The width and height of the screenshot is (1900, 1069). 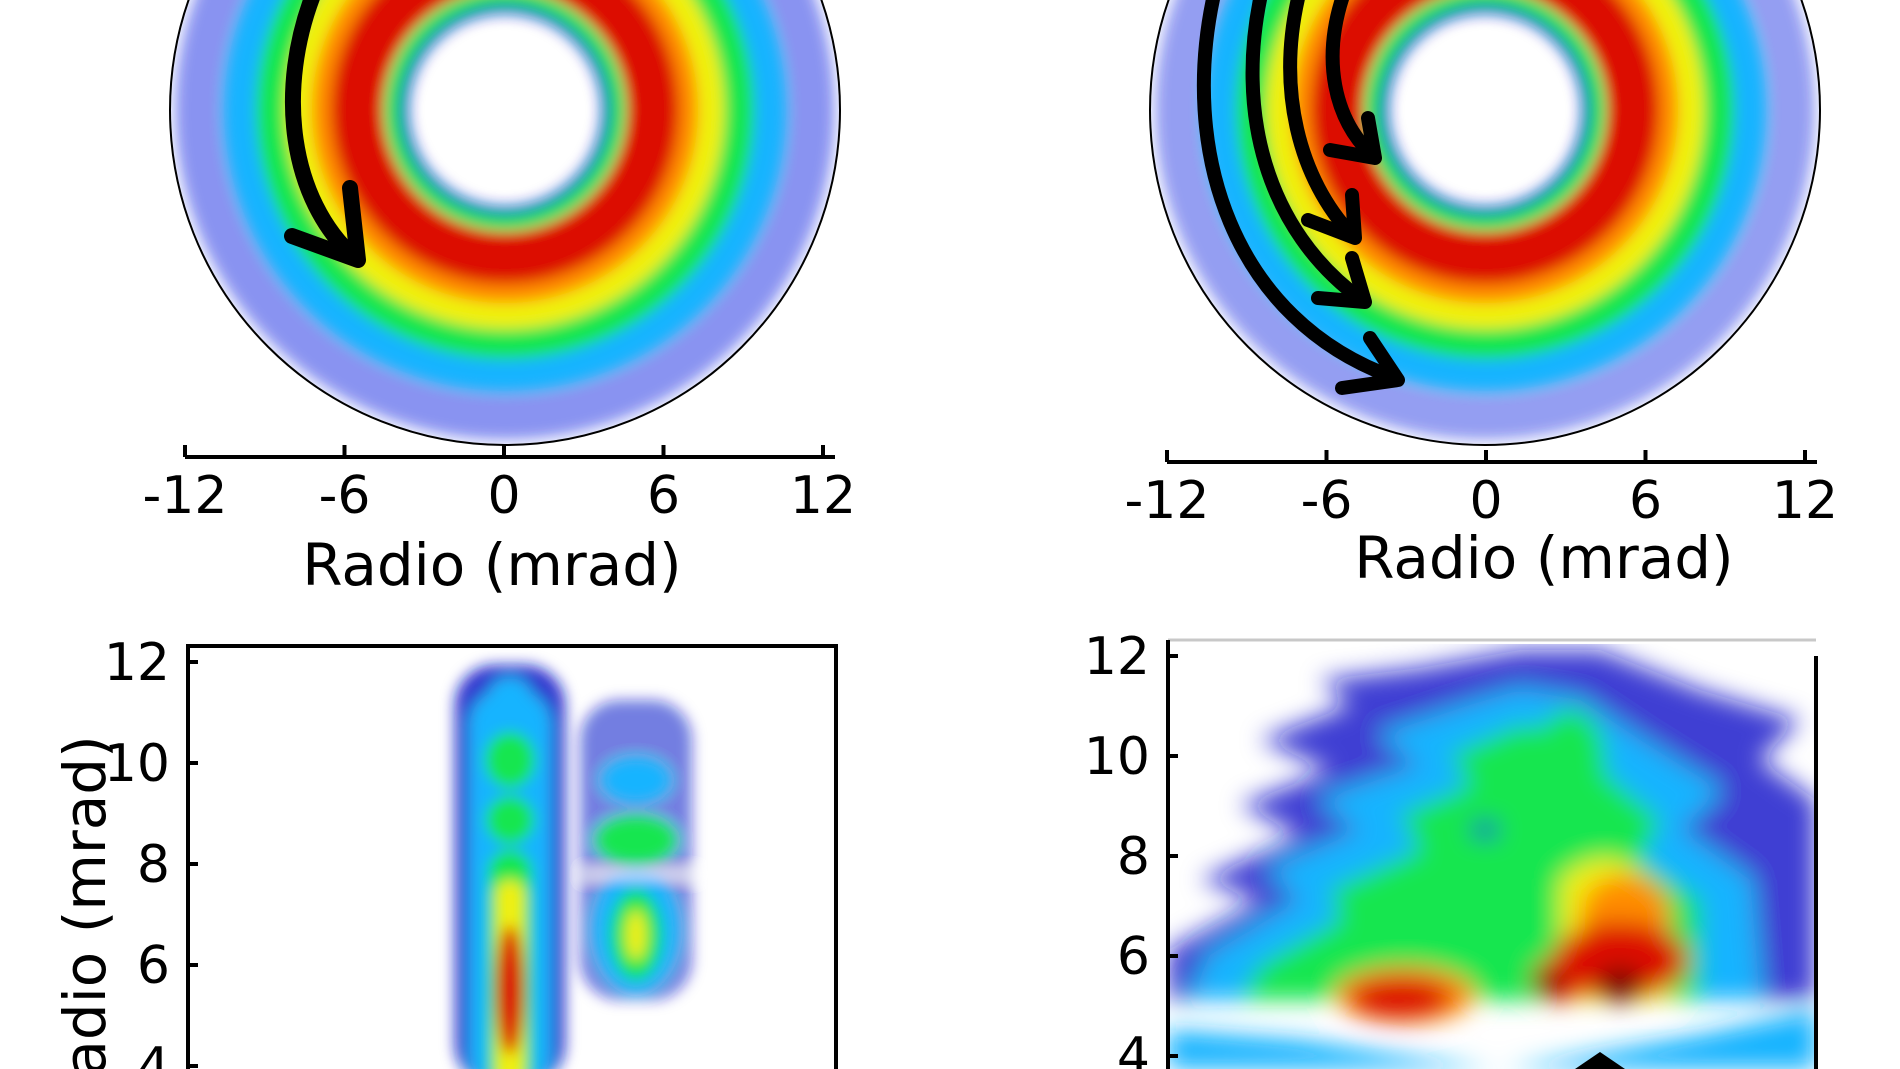 I want to click on x-top-left-tick-label-3: 6, so click(x=663, y=496).